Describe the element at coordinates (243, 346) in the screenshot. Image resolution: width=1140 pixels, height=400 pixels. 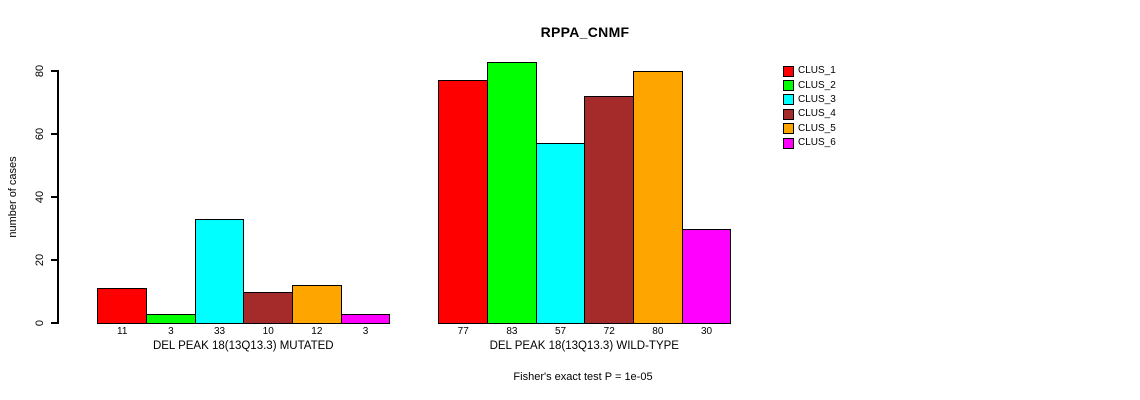
I see `group-label-1: DEL PEAK 18(13Q13.3) MUTATED` at that location.